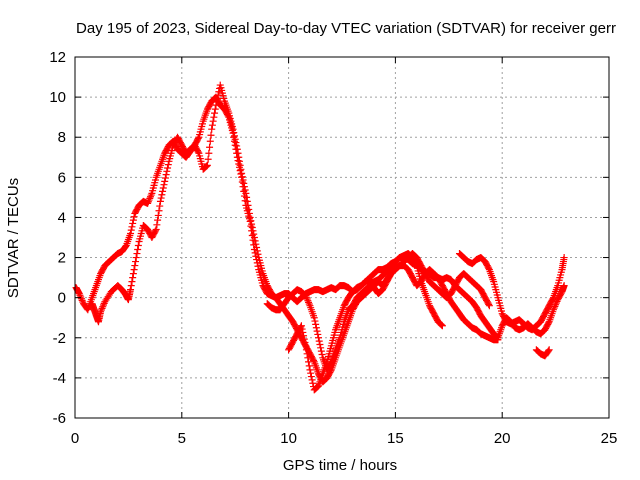 This screenshot has width=640, height=480. Describe the element at coordinates (502, 438) in the screenshot. I see `x-tick-label: 20` at that location.